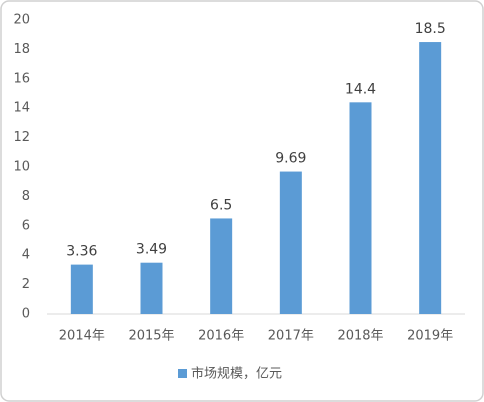 Image resolution: width=484 pixels, height=402 pixels. I want to click on value-label: 14.4, so click(360, 89).